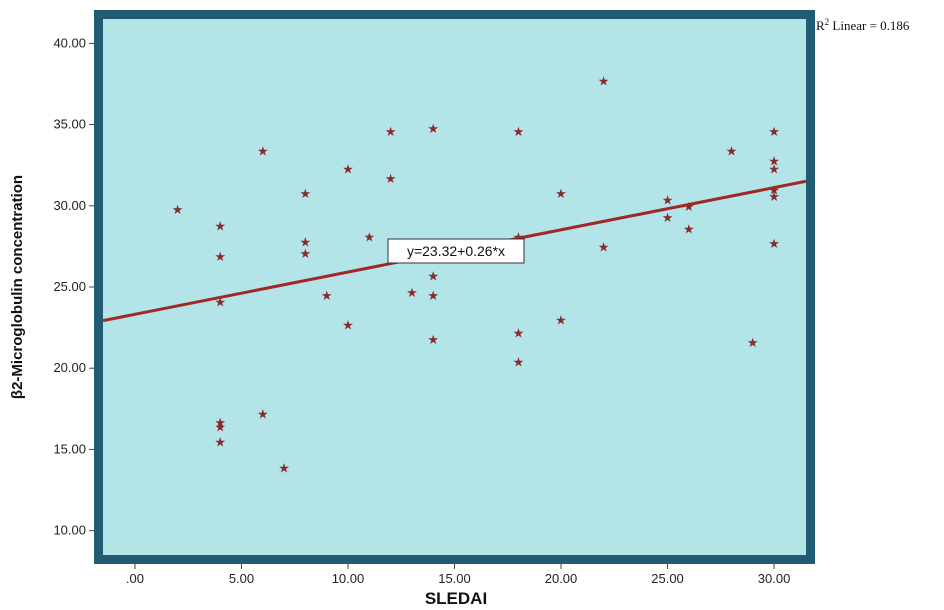 The width and height of the screenshot is (944, 610). Describe the element at coordinates (69, 367) in the screenshot. I see `y-tick-label: 20.00` at that location.